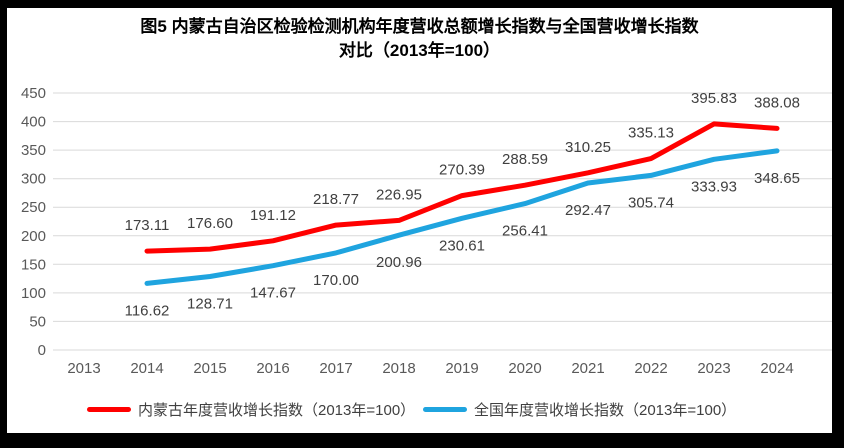 Image resolution: width=844 pixels, height=448 pixels. What do you see at coordinates (588, 147) in the screenshot?
I see `data-label-series-0: 310.25` at bounding box center [588, 147].